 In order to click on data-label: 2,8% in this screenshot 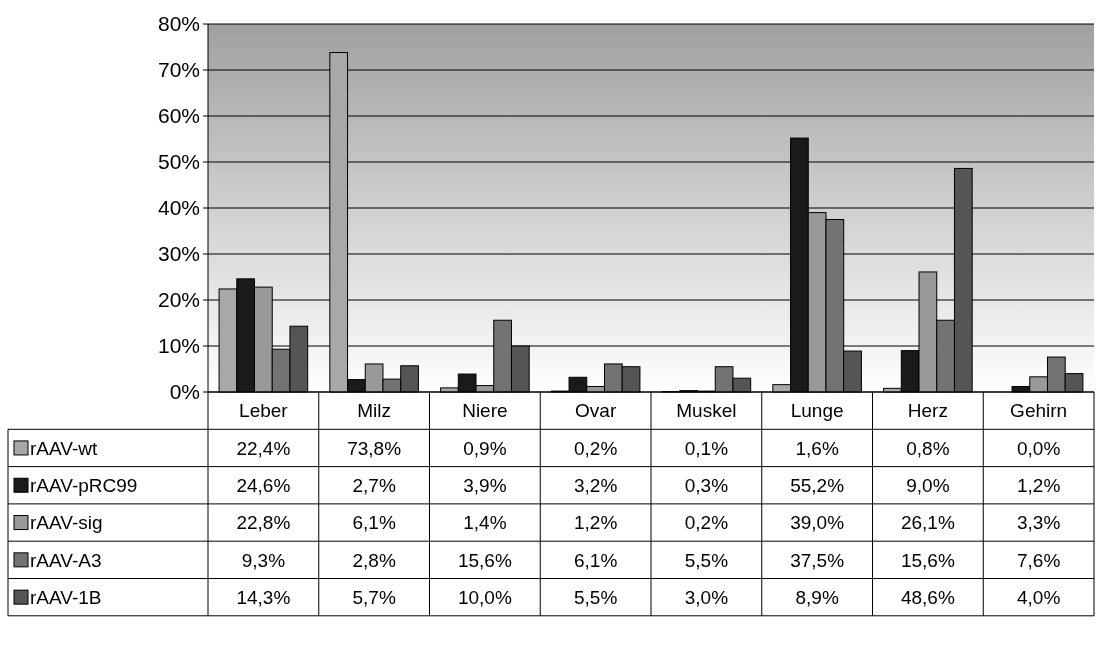, I will do `click(374, 560)`.